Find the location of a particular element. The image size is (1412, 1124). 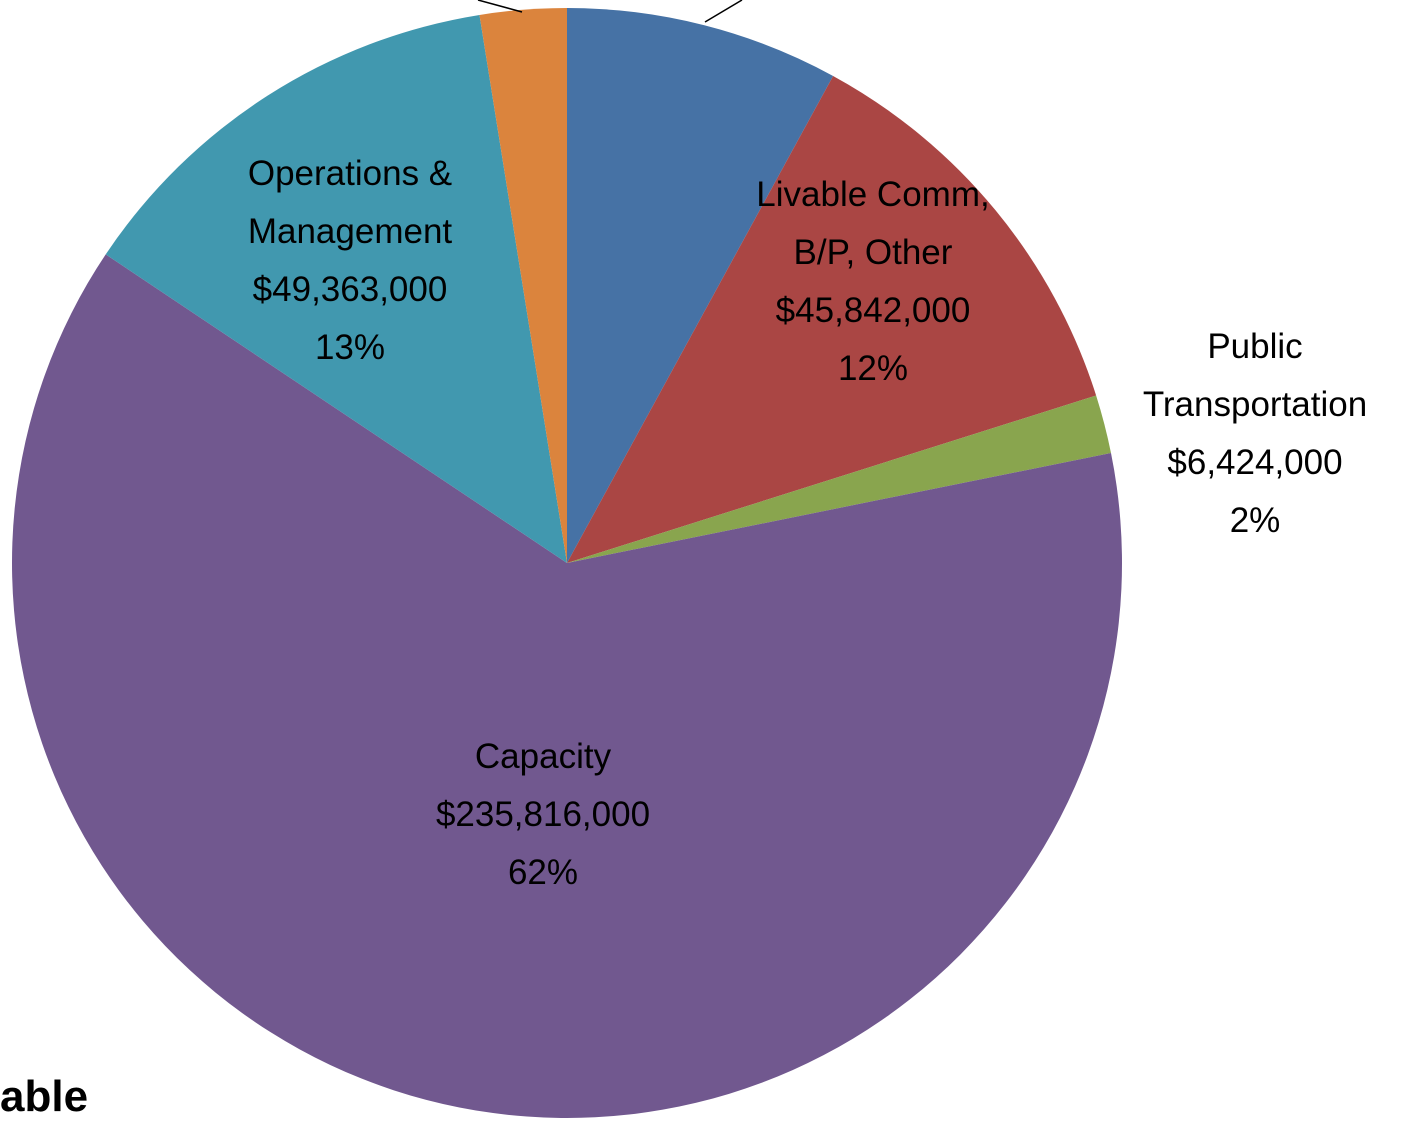

category-label: Livable Comm, B/P, Other is located at coordinates (873, 223).